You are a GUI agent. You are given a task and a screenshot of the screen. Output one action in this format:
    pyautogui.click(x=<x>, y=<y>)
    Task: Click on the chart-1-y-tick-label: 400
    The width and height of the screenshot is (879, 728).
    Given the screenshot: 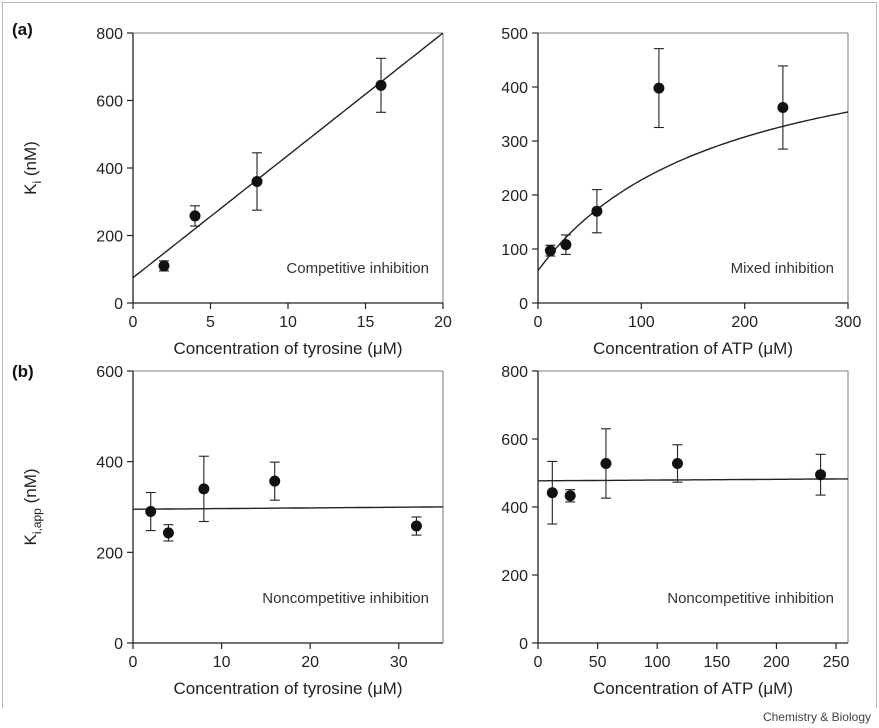 What is the action you would take?
    pyautogui.click(x=514, y=88)
    